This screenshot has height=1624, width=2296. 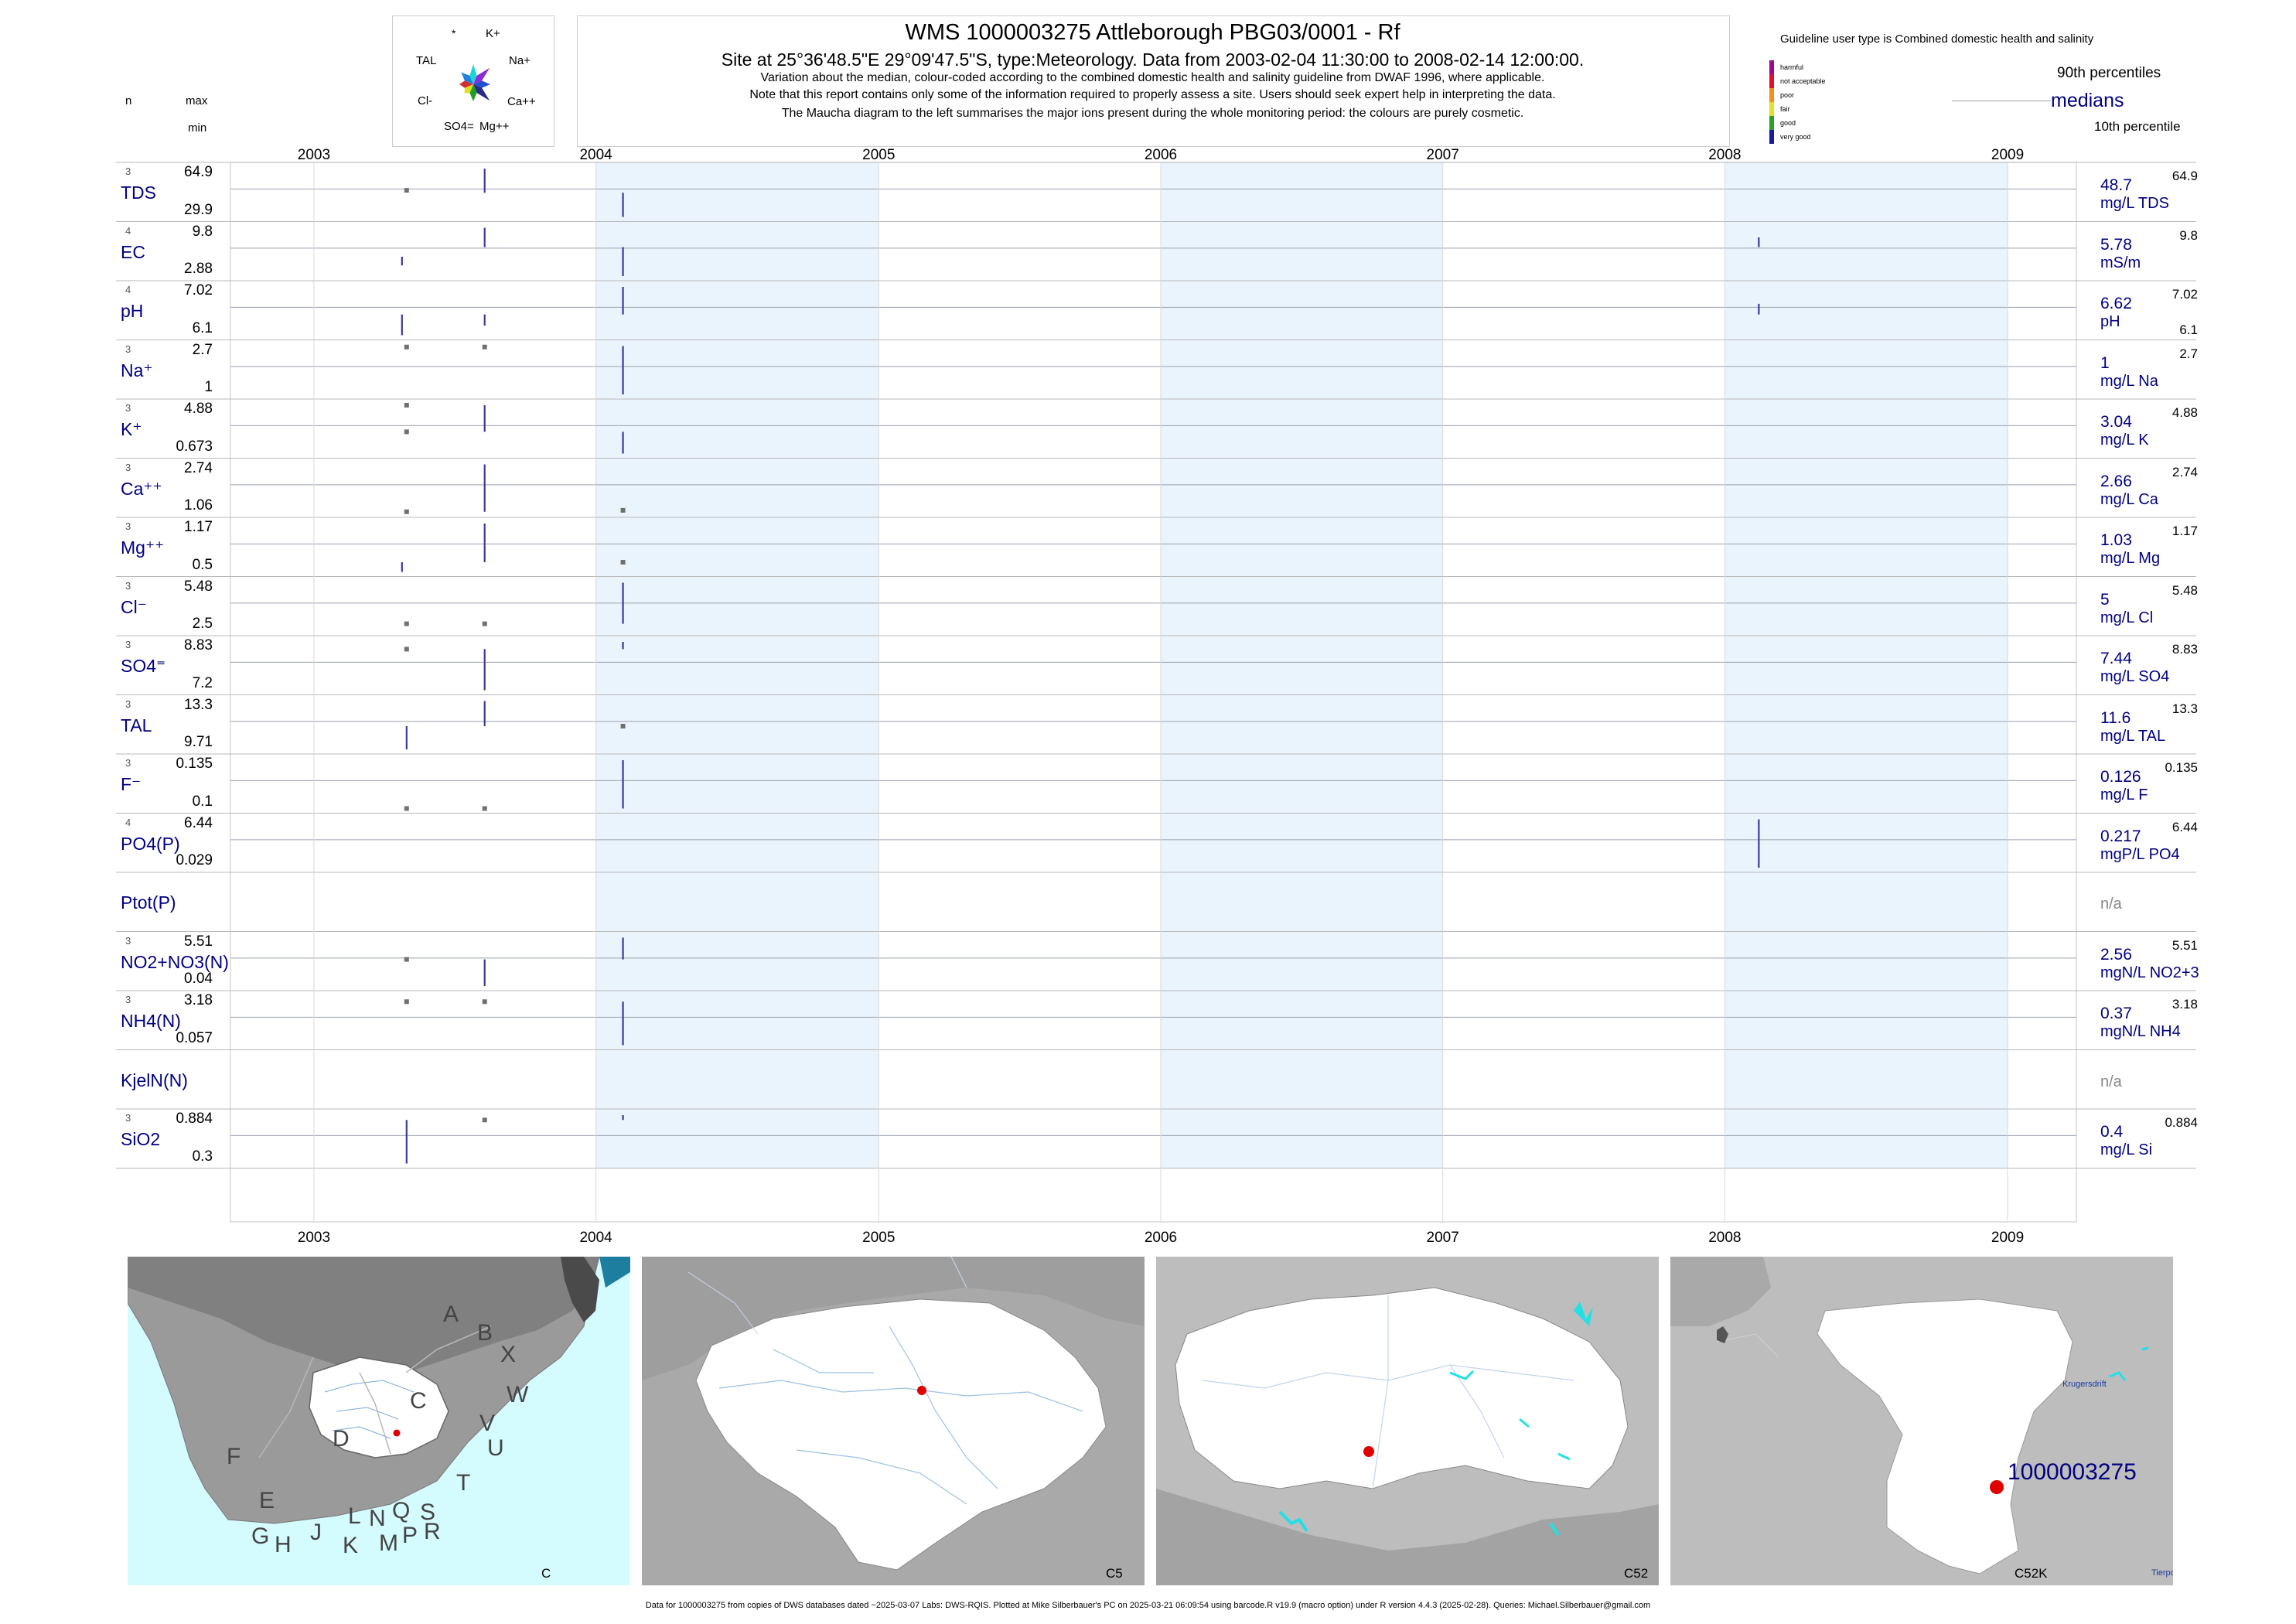 What do you see at coordinates (1771, 67) in the screenshot?
I see `guideline-colour-harmful` at bounding box center [1771, 67].